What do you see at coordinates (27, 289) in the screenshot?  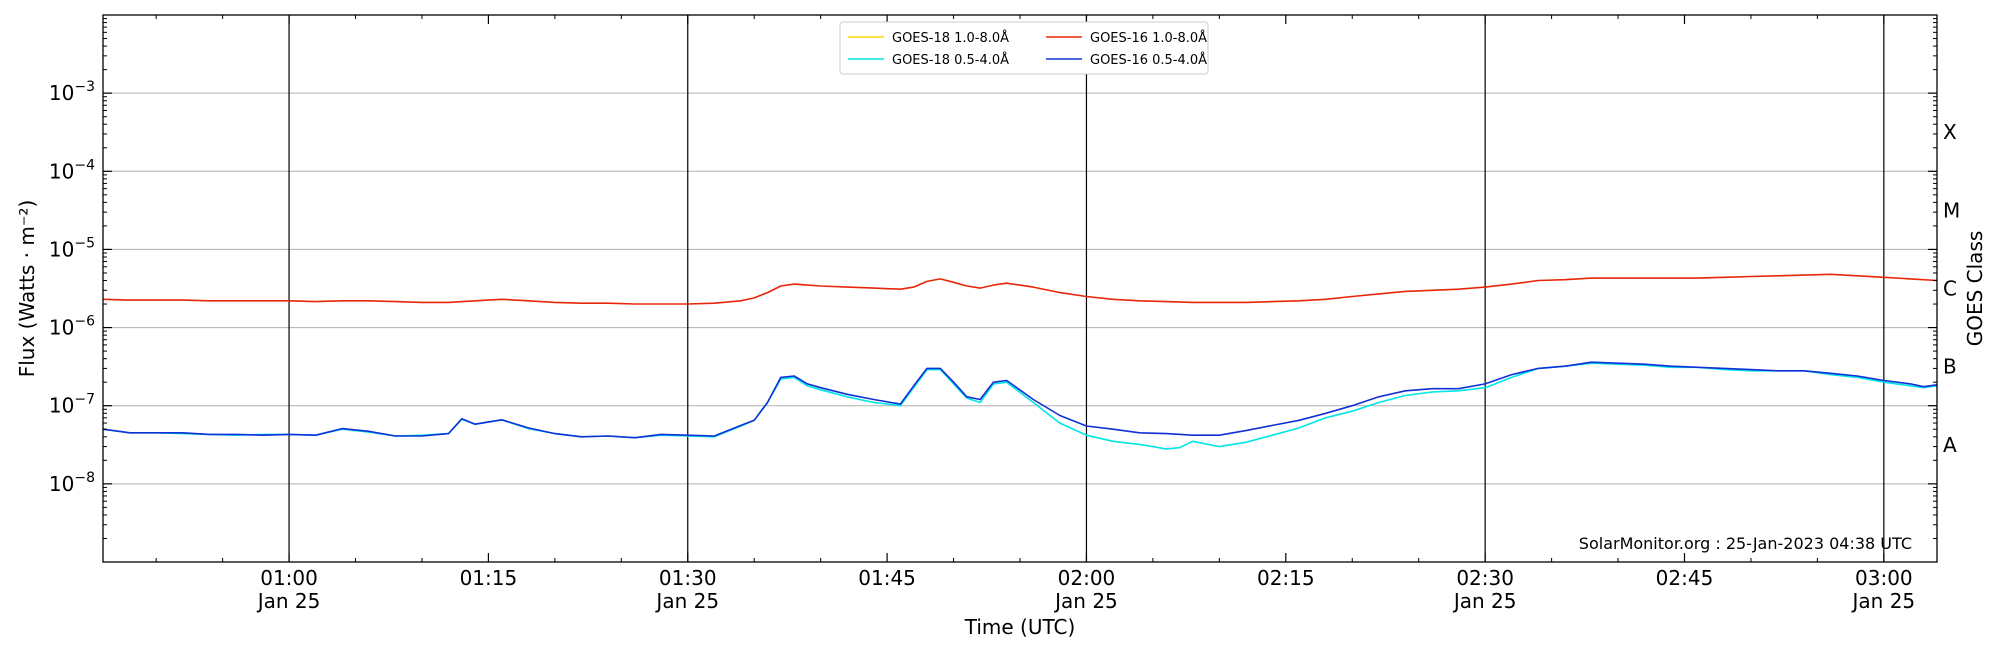 I see `y-axis-title: Flux (Watts · m⁻²)` at bounding box center [27, 289].